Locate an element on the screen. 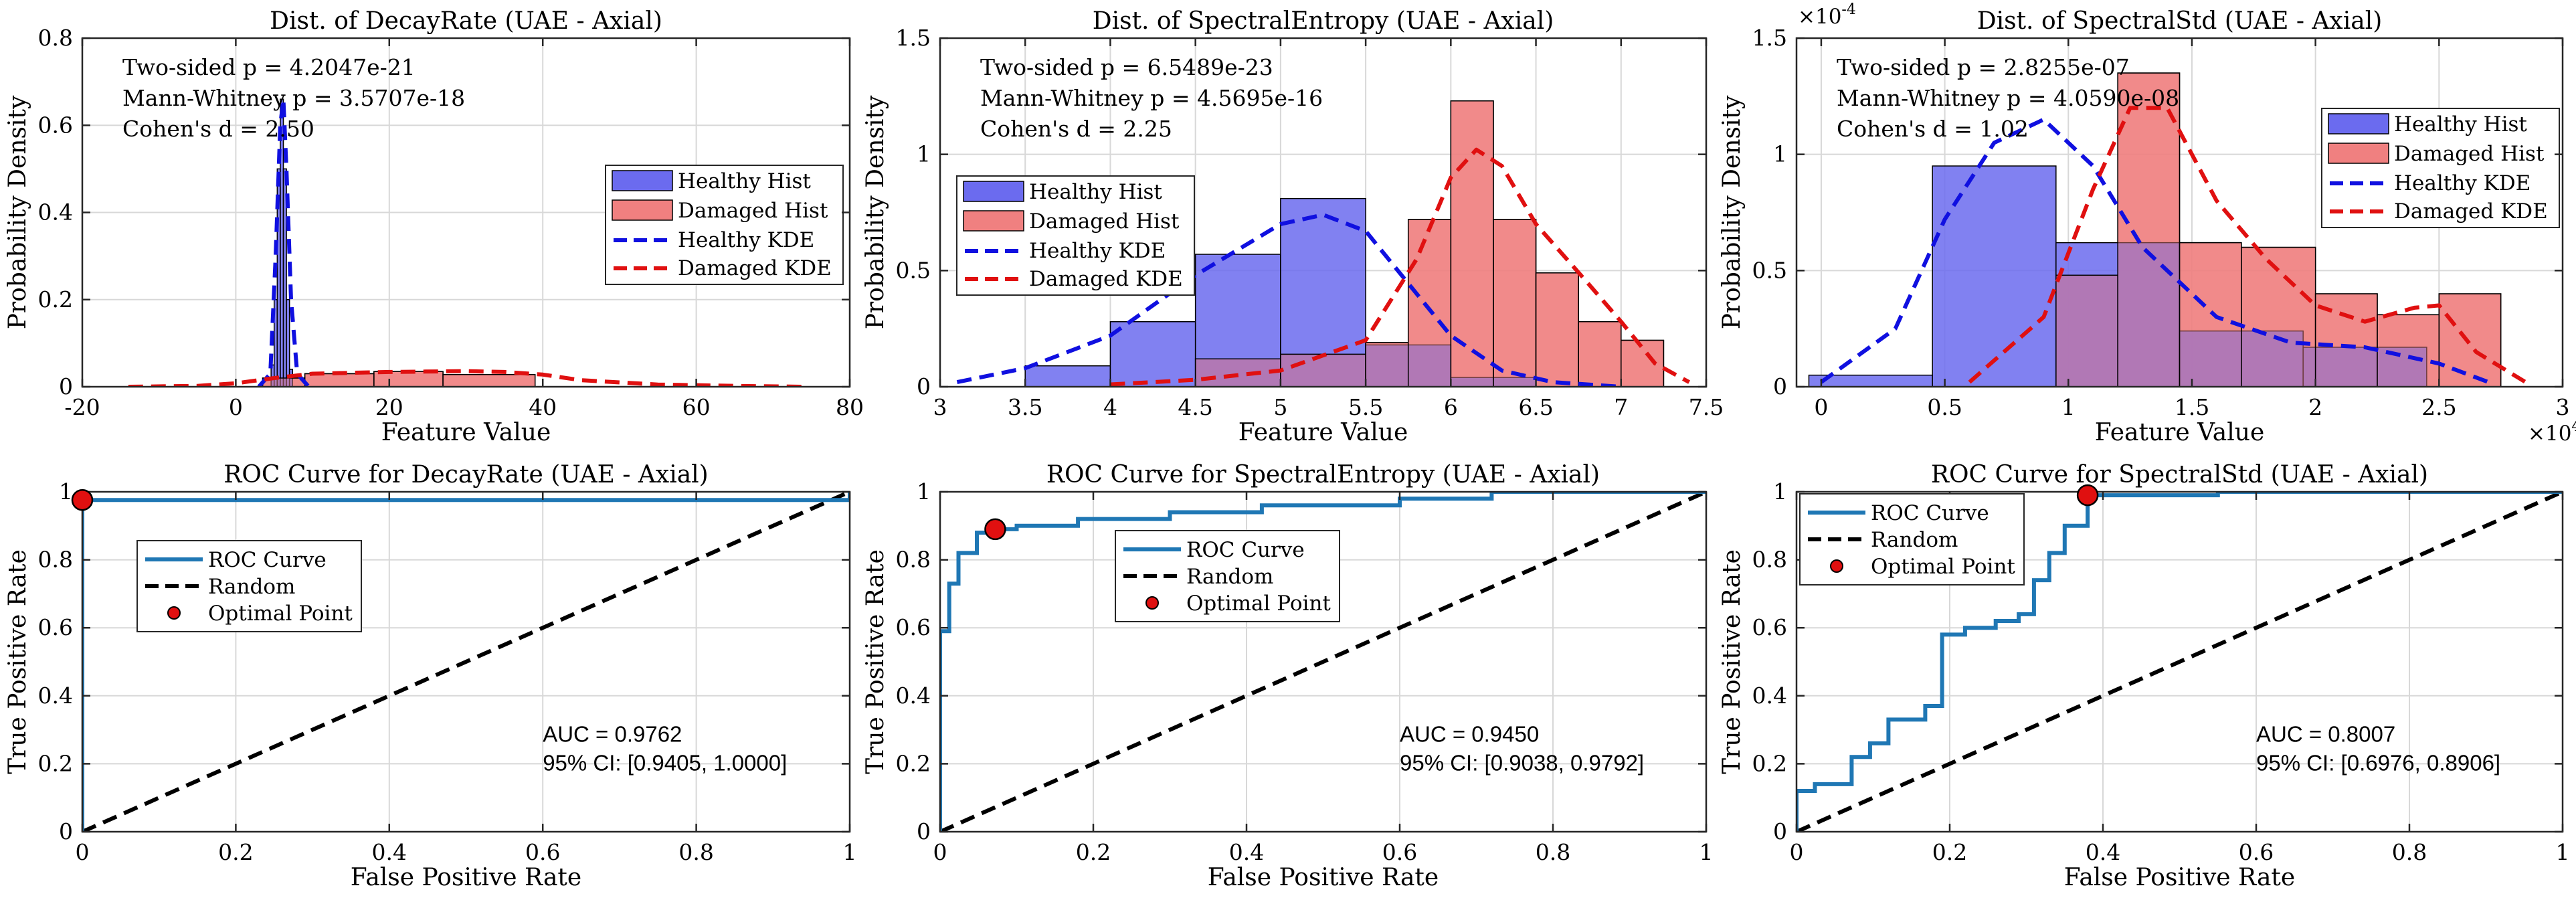  stat-text: Two-sided p = 6.5489e-23 is located at coordinates (1126, 67).